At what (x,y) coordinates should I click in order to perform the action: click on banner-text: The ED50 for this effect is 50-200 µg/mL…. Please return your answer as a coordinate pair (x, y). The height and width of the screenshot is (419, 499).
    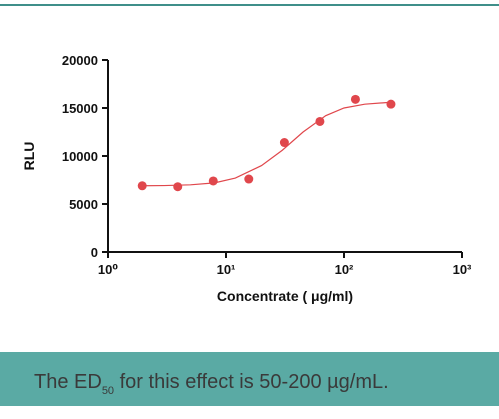
    Looking at the image, I should click on (211, 384).